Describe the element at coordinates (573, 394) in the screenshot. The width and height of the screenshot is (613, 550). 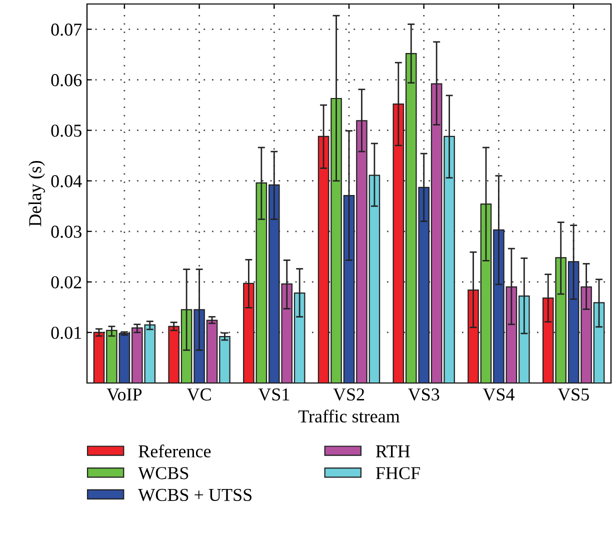
I see `x-tick-label: VS5` at that location.